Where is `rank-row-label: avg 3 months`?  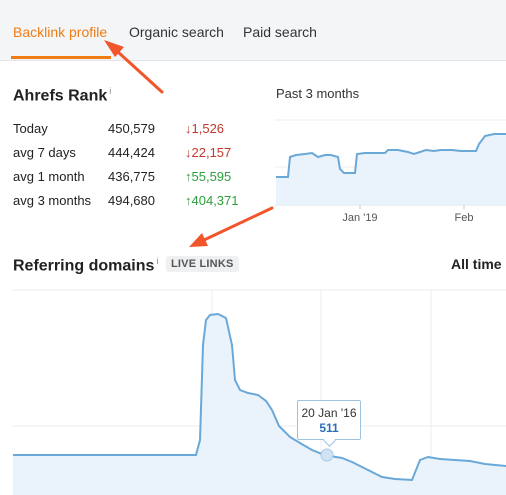
rank-row-label: avg 3 months is located at coordinates (52, 200).